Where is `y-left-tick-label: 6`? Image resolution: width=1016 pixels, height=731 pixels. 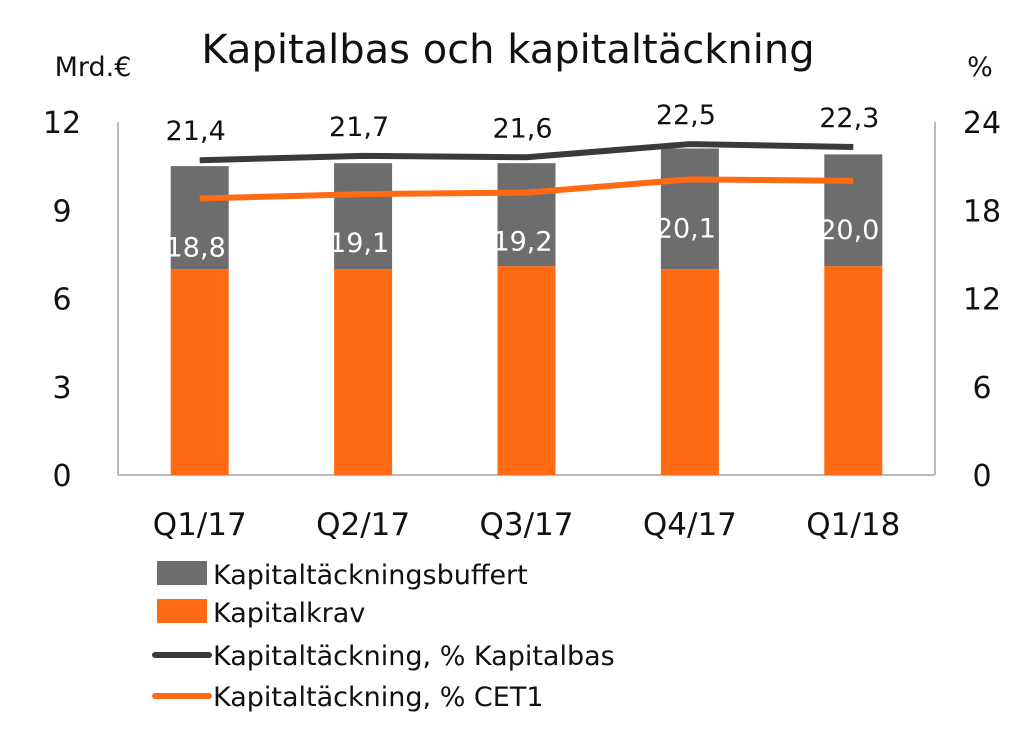 y-left-tick-label: 6 is located at coordinates (61, 300).